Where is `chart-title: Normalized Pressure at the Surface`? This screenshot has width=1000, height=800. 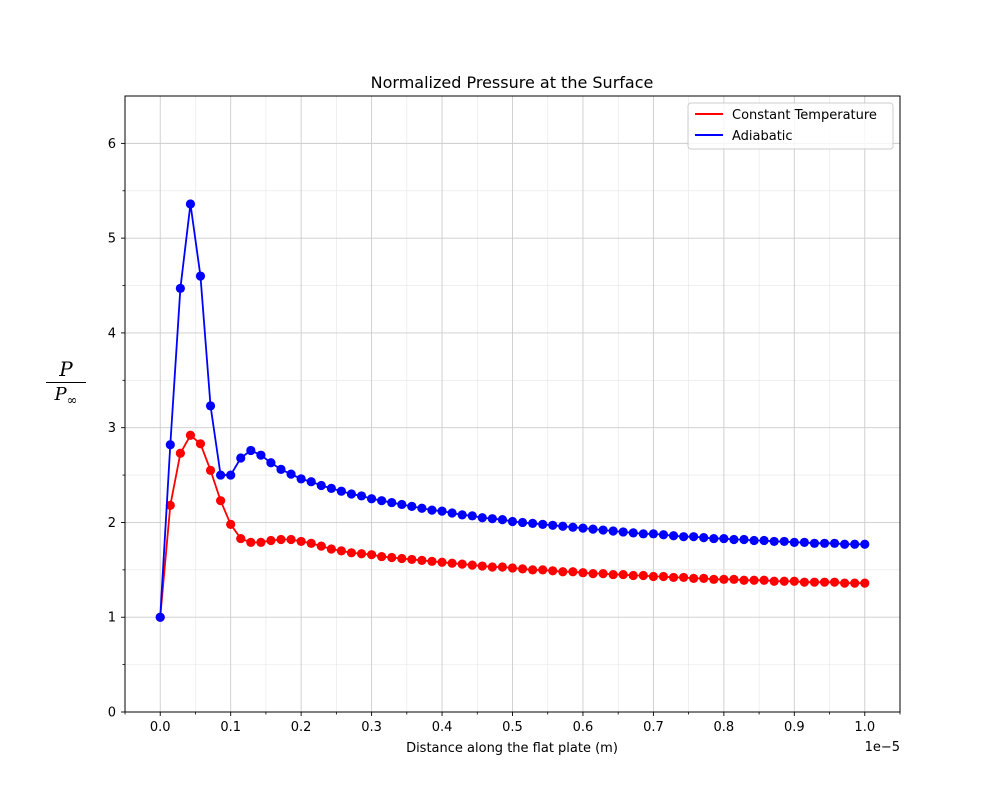 chart-title: Normalized Pressure at the Surface is located at coordinates (512, 82).